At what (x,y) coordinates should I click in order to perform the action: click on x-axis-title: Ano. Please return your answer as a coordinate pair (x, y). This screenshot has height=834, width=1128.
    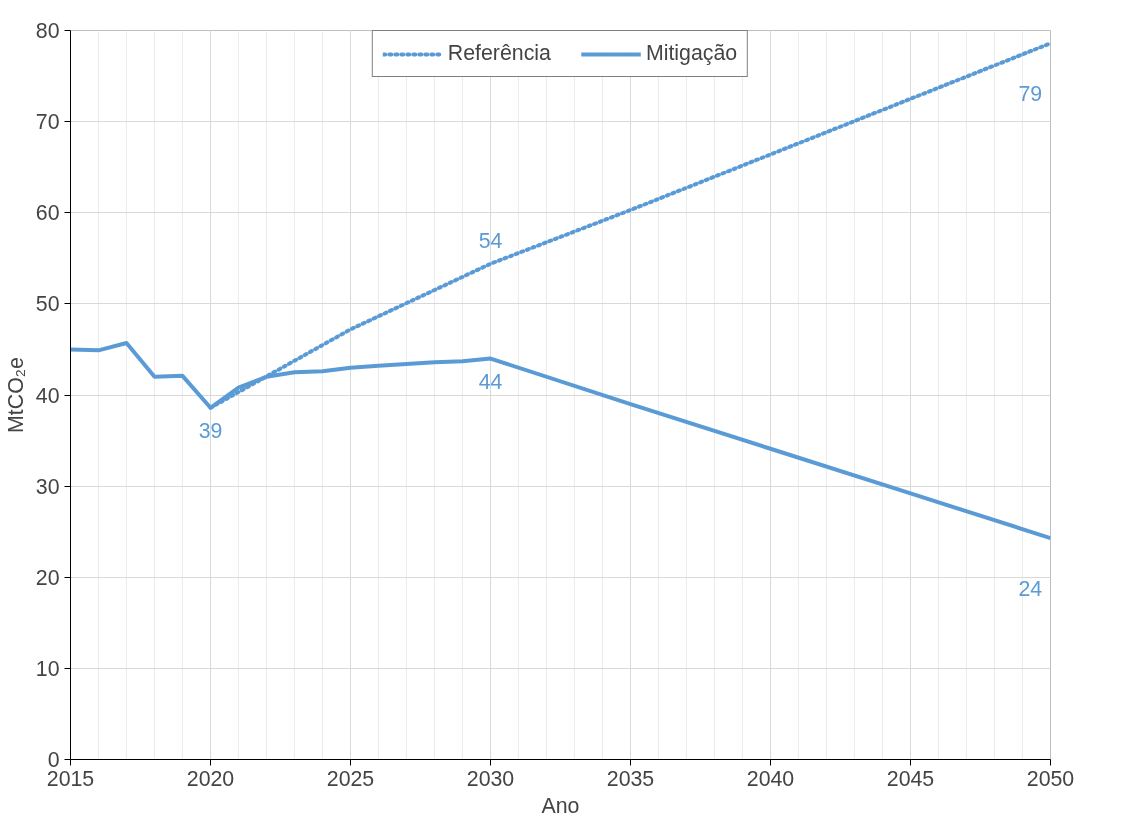
    Looking at the image, I should click on (560, 805).